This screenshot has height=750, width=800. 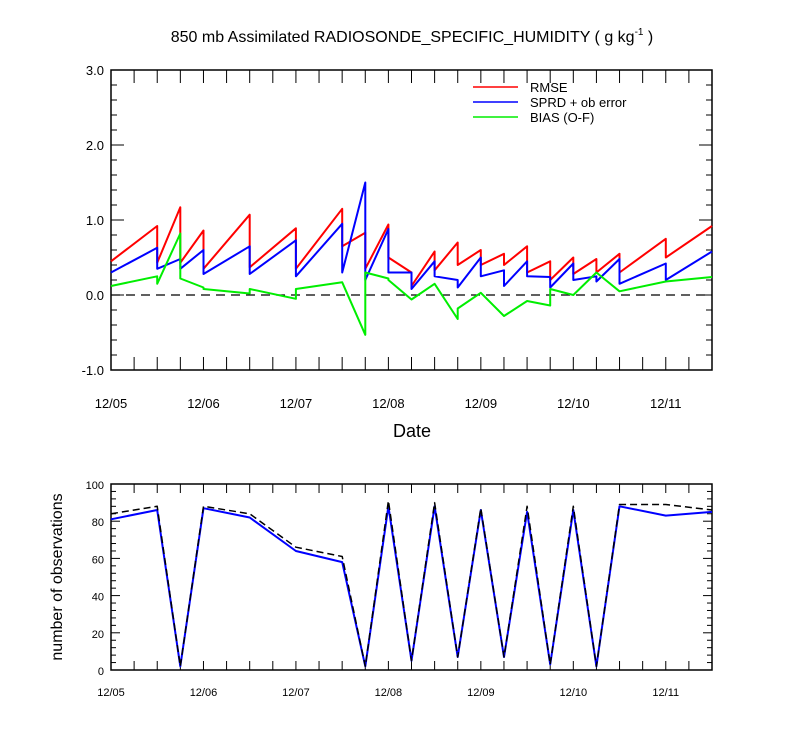 I want to click on top-ytick-label: 2.0, so click(x=95, y=145).